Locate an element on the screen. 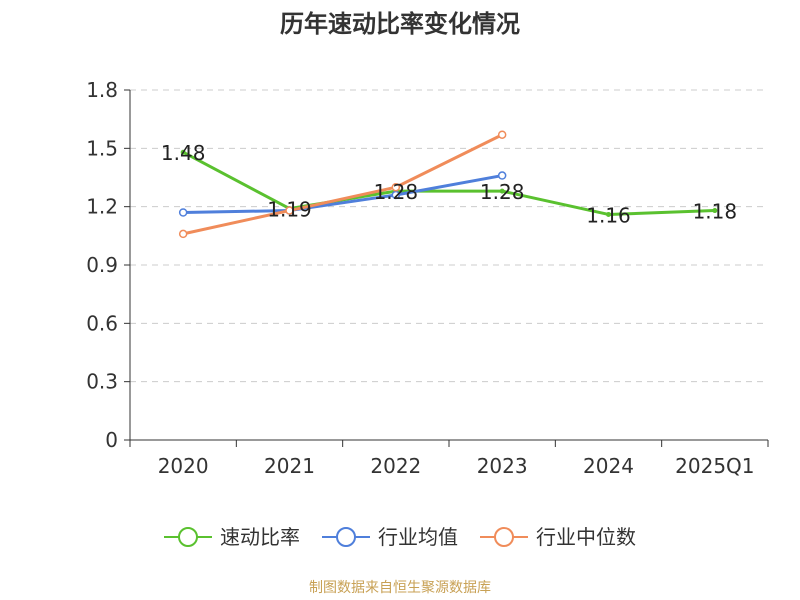 This screenshot has width=800, height=600. chart-title: 历年速动比率变化情况 is located at coordinates (400, 24).